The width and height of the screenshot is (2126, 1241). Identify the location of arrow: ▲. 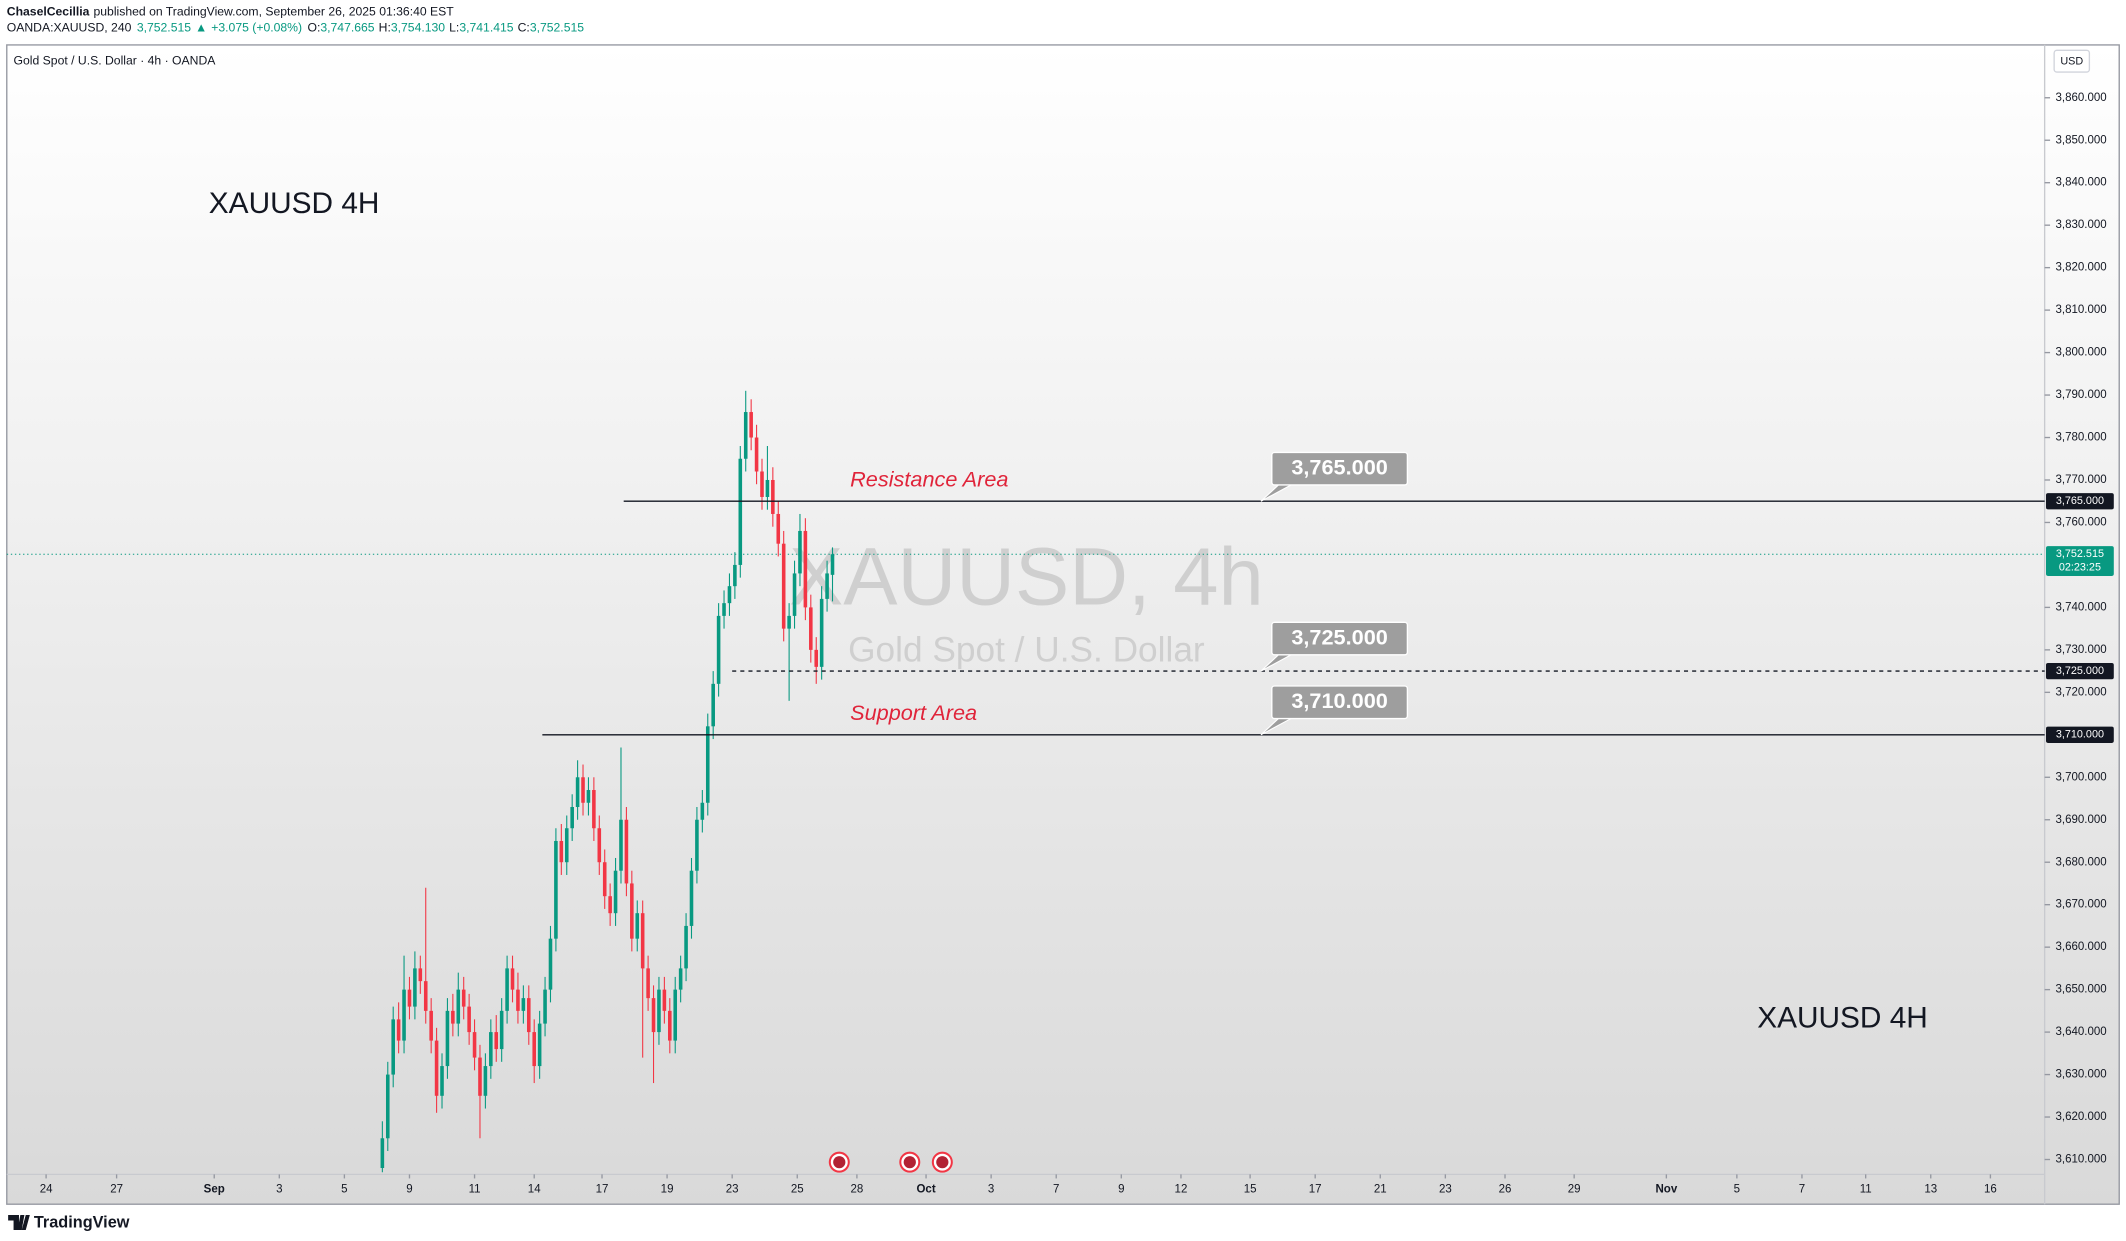
(201, 28).